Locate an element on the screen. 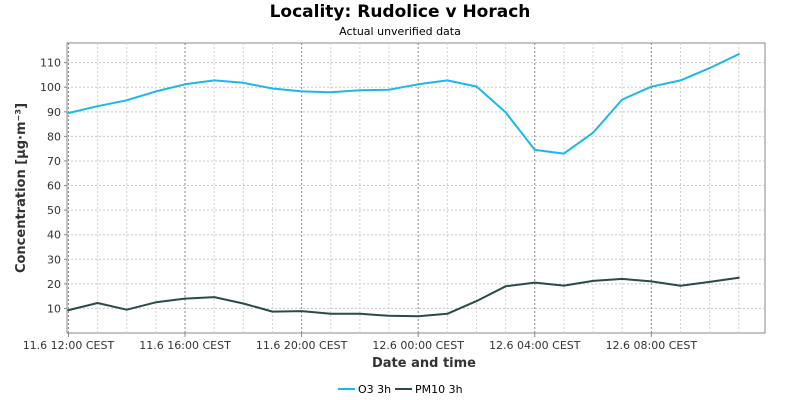  chart-subtitle: Actual unverified data is located at coordinates (400, 31).